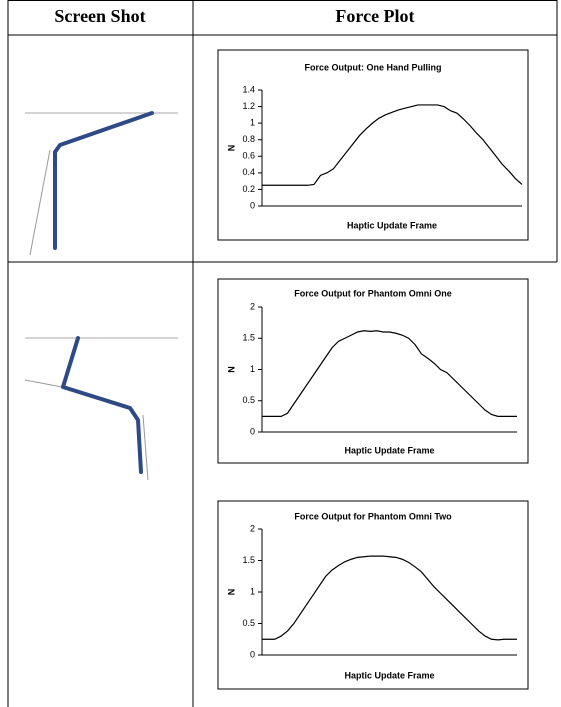  What do you see at coordinates (373, 67) in the screenshot?
I see `chart-title: Force Output: One Hand Pulling` at bounding box center [373, 67].